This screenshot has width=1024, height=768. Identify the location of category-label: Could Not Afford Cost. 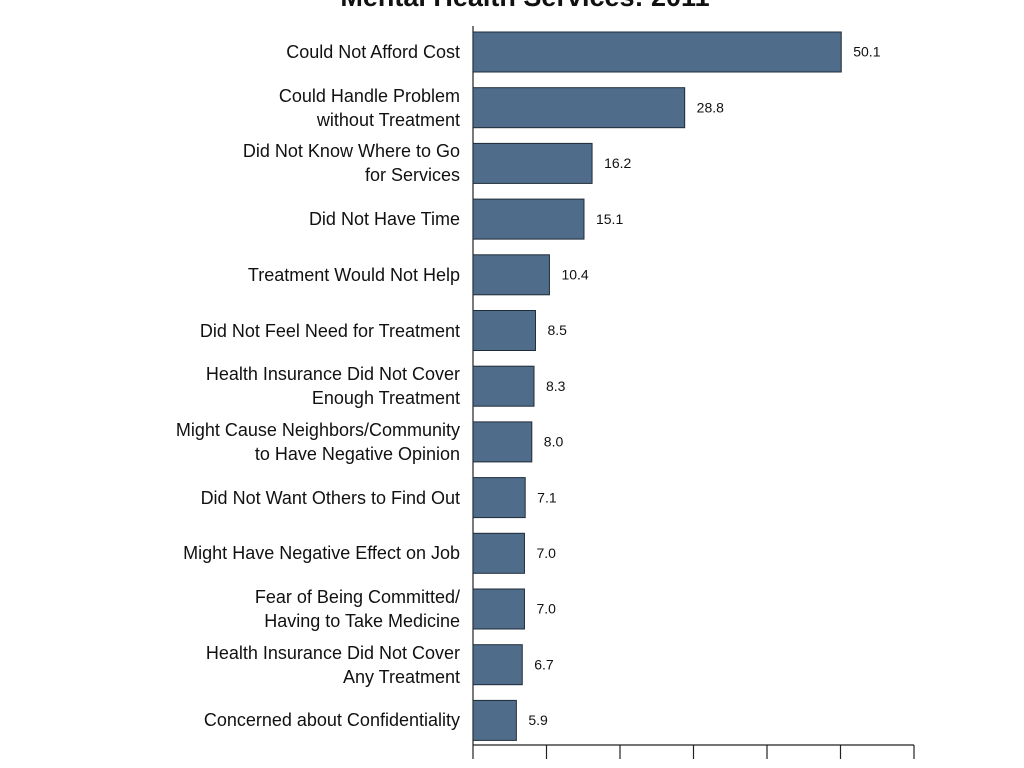
(373, 52).